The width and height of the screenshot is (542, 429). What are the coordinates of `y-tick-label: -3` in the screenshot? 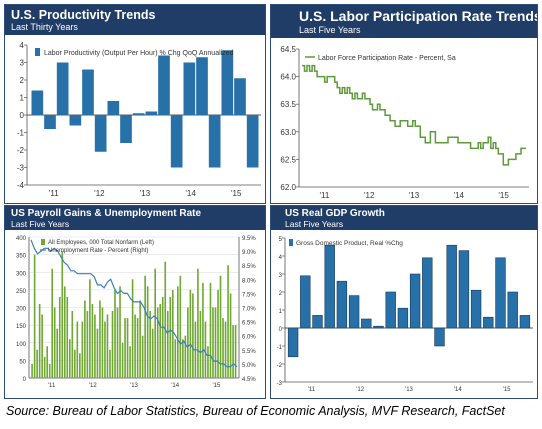 It's located at (280, 384).